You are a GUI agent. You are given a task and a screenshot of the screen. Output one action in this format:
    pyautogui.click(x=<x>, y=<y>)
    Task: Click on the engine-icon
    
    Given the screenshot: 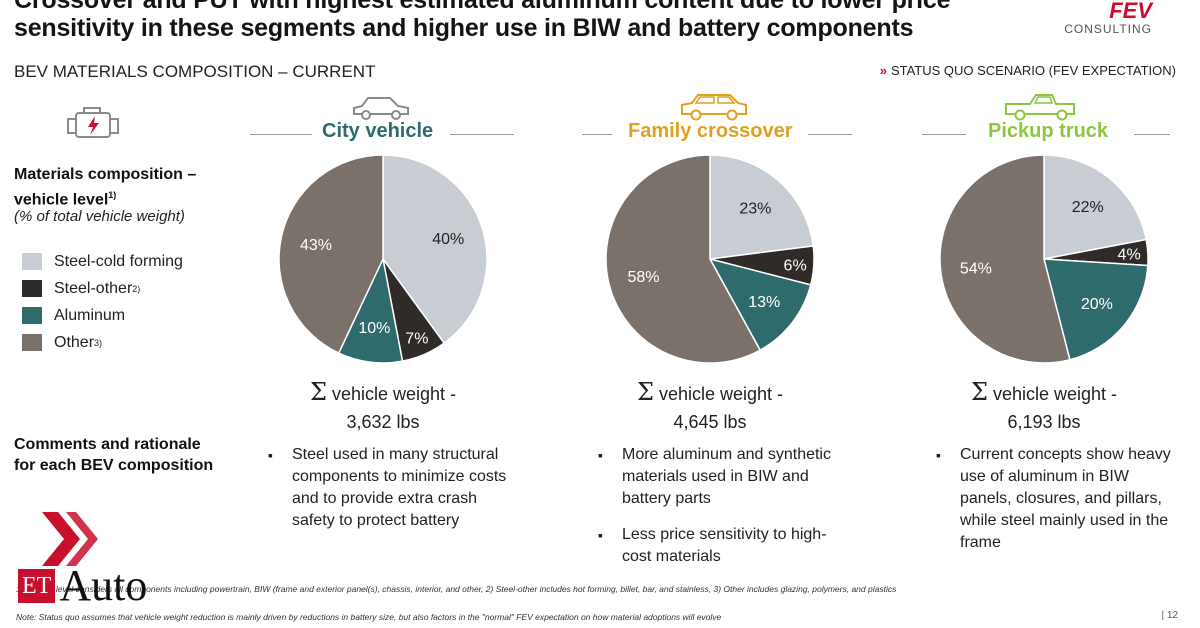 What is the action you would take?
    pyautogui.click(x=93, y=122)
    